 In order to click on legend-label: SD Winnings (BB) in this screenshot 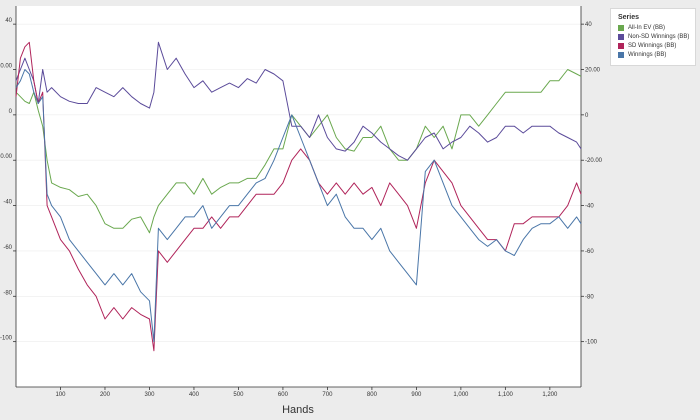, I will do `click(652, 46)`.